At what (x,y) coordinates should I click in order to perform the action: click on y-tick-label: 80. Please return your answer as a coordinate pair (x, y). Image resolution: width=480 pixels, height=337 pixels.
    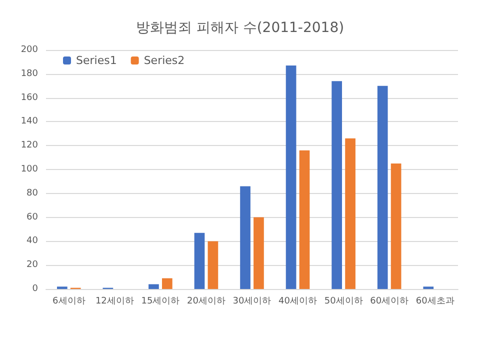
    Looking at the image, I should click on (32, 193).